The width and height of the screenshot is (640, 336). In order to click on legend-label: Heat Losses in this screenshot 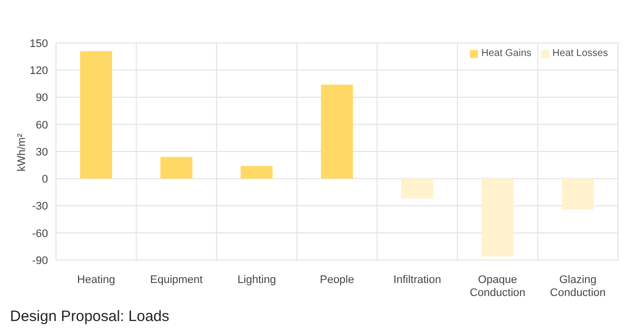, I will do `click(579, 53)`.